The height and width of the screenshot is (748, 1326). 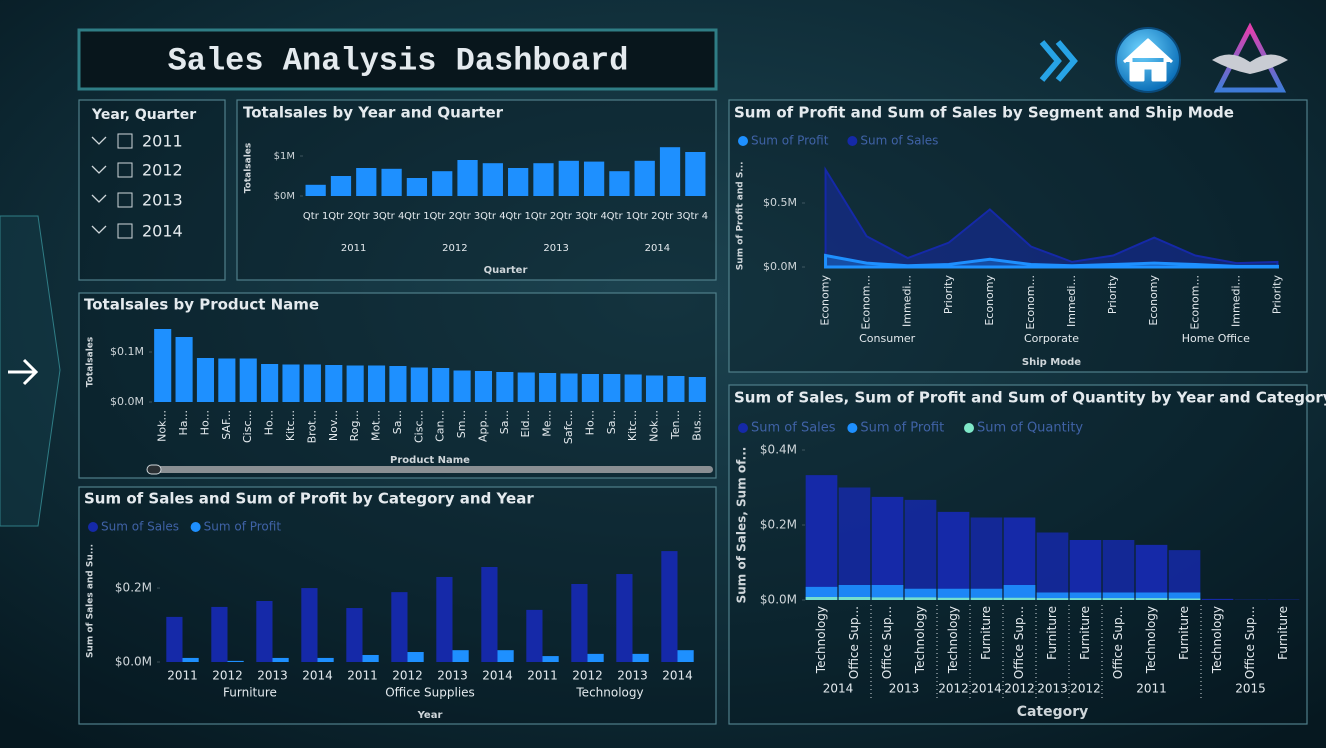 What do you see at coordinates (1058, 61) in the screenshot?
I see `forward-icon` at bounding box center [1058, 61].